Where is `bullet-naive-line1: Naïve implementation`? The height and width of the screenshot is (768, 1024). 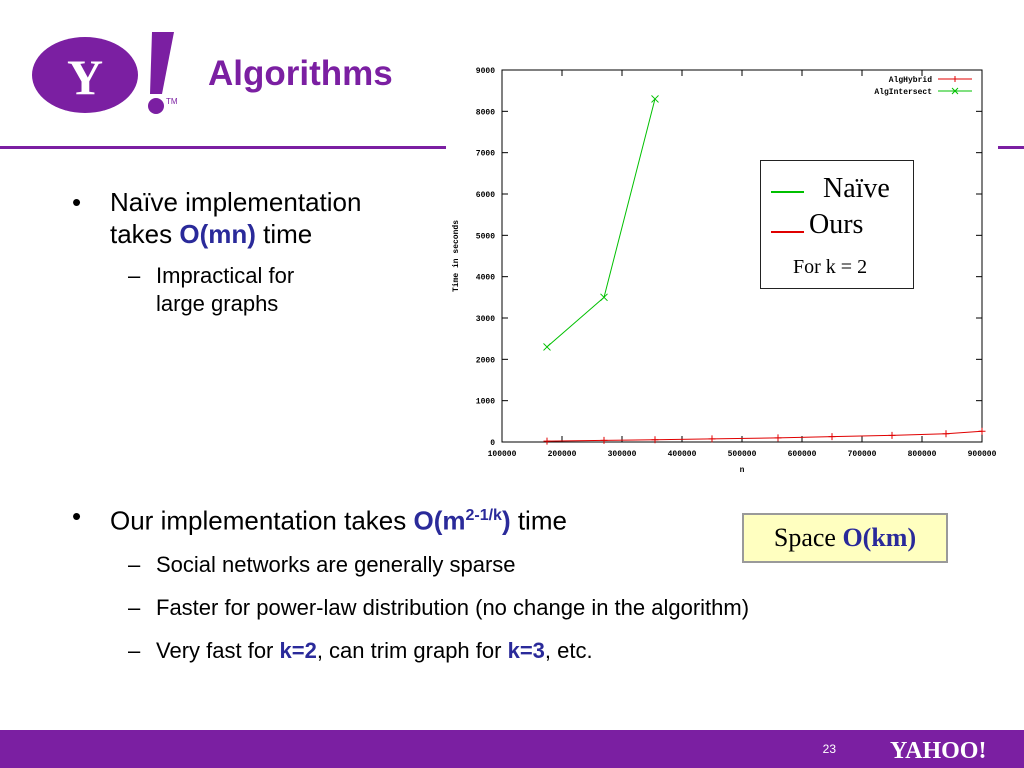
bullet-naive-line1: Naïve implementation is located at coordinates (236, 202).